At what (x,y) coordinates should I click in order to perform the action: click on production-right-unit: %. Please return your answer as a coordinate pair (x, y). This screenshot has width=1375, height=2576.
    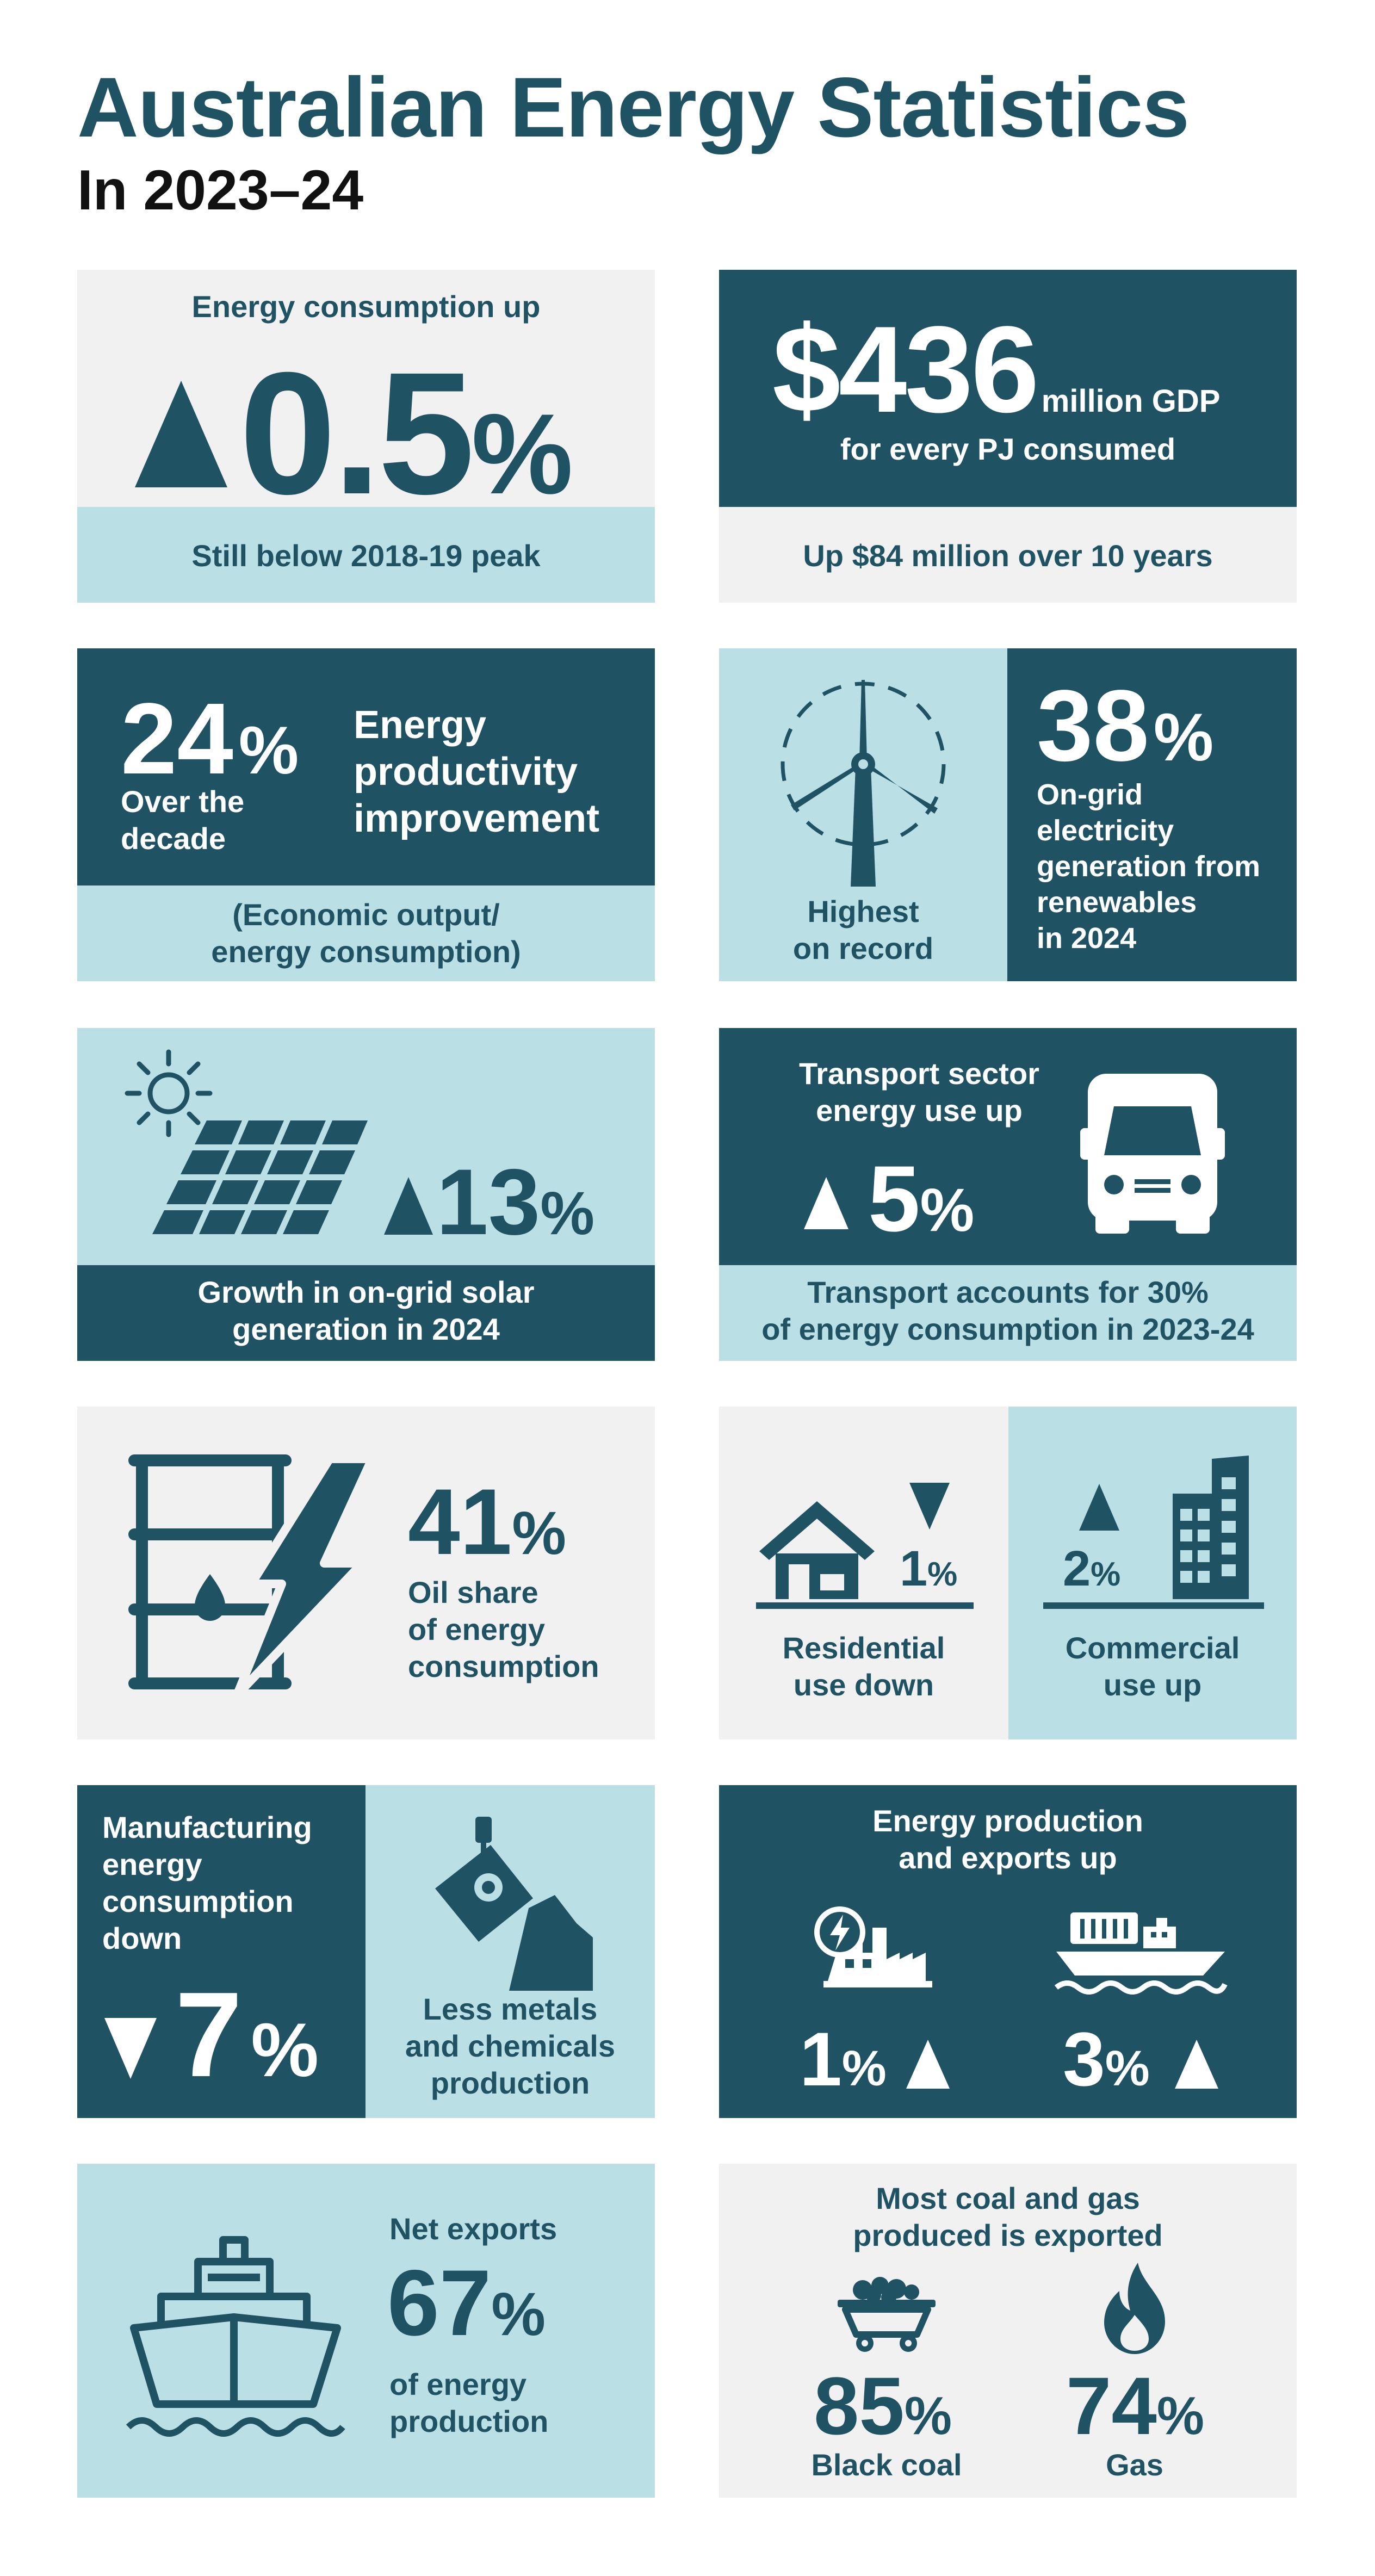
    Looking at the image, I should click on (1127, 2068).